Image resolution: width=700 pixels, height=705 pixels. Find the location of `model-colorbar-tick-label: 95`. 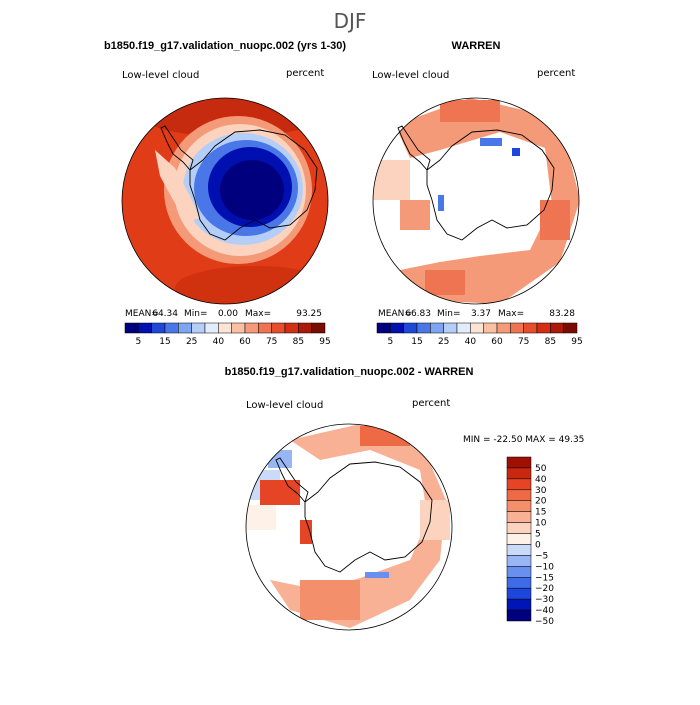

model-colorbar-tick-label: 95 is located at coordinates (324, 342).